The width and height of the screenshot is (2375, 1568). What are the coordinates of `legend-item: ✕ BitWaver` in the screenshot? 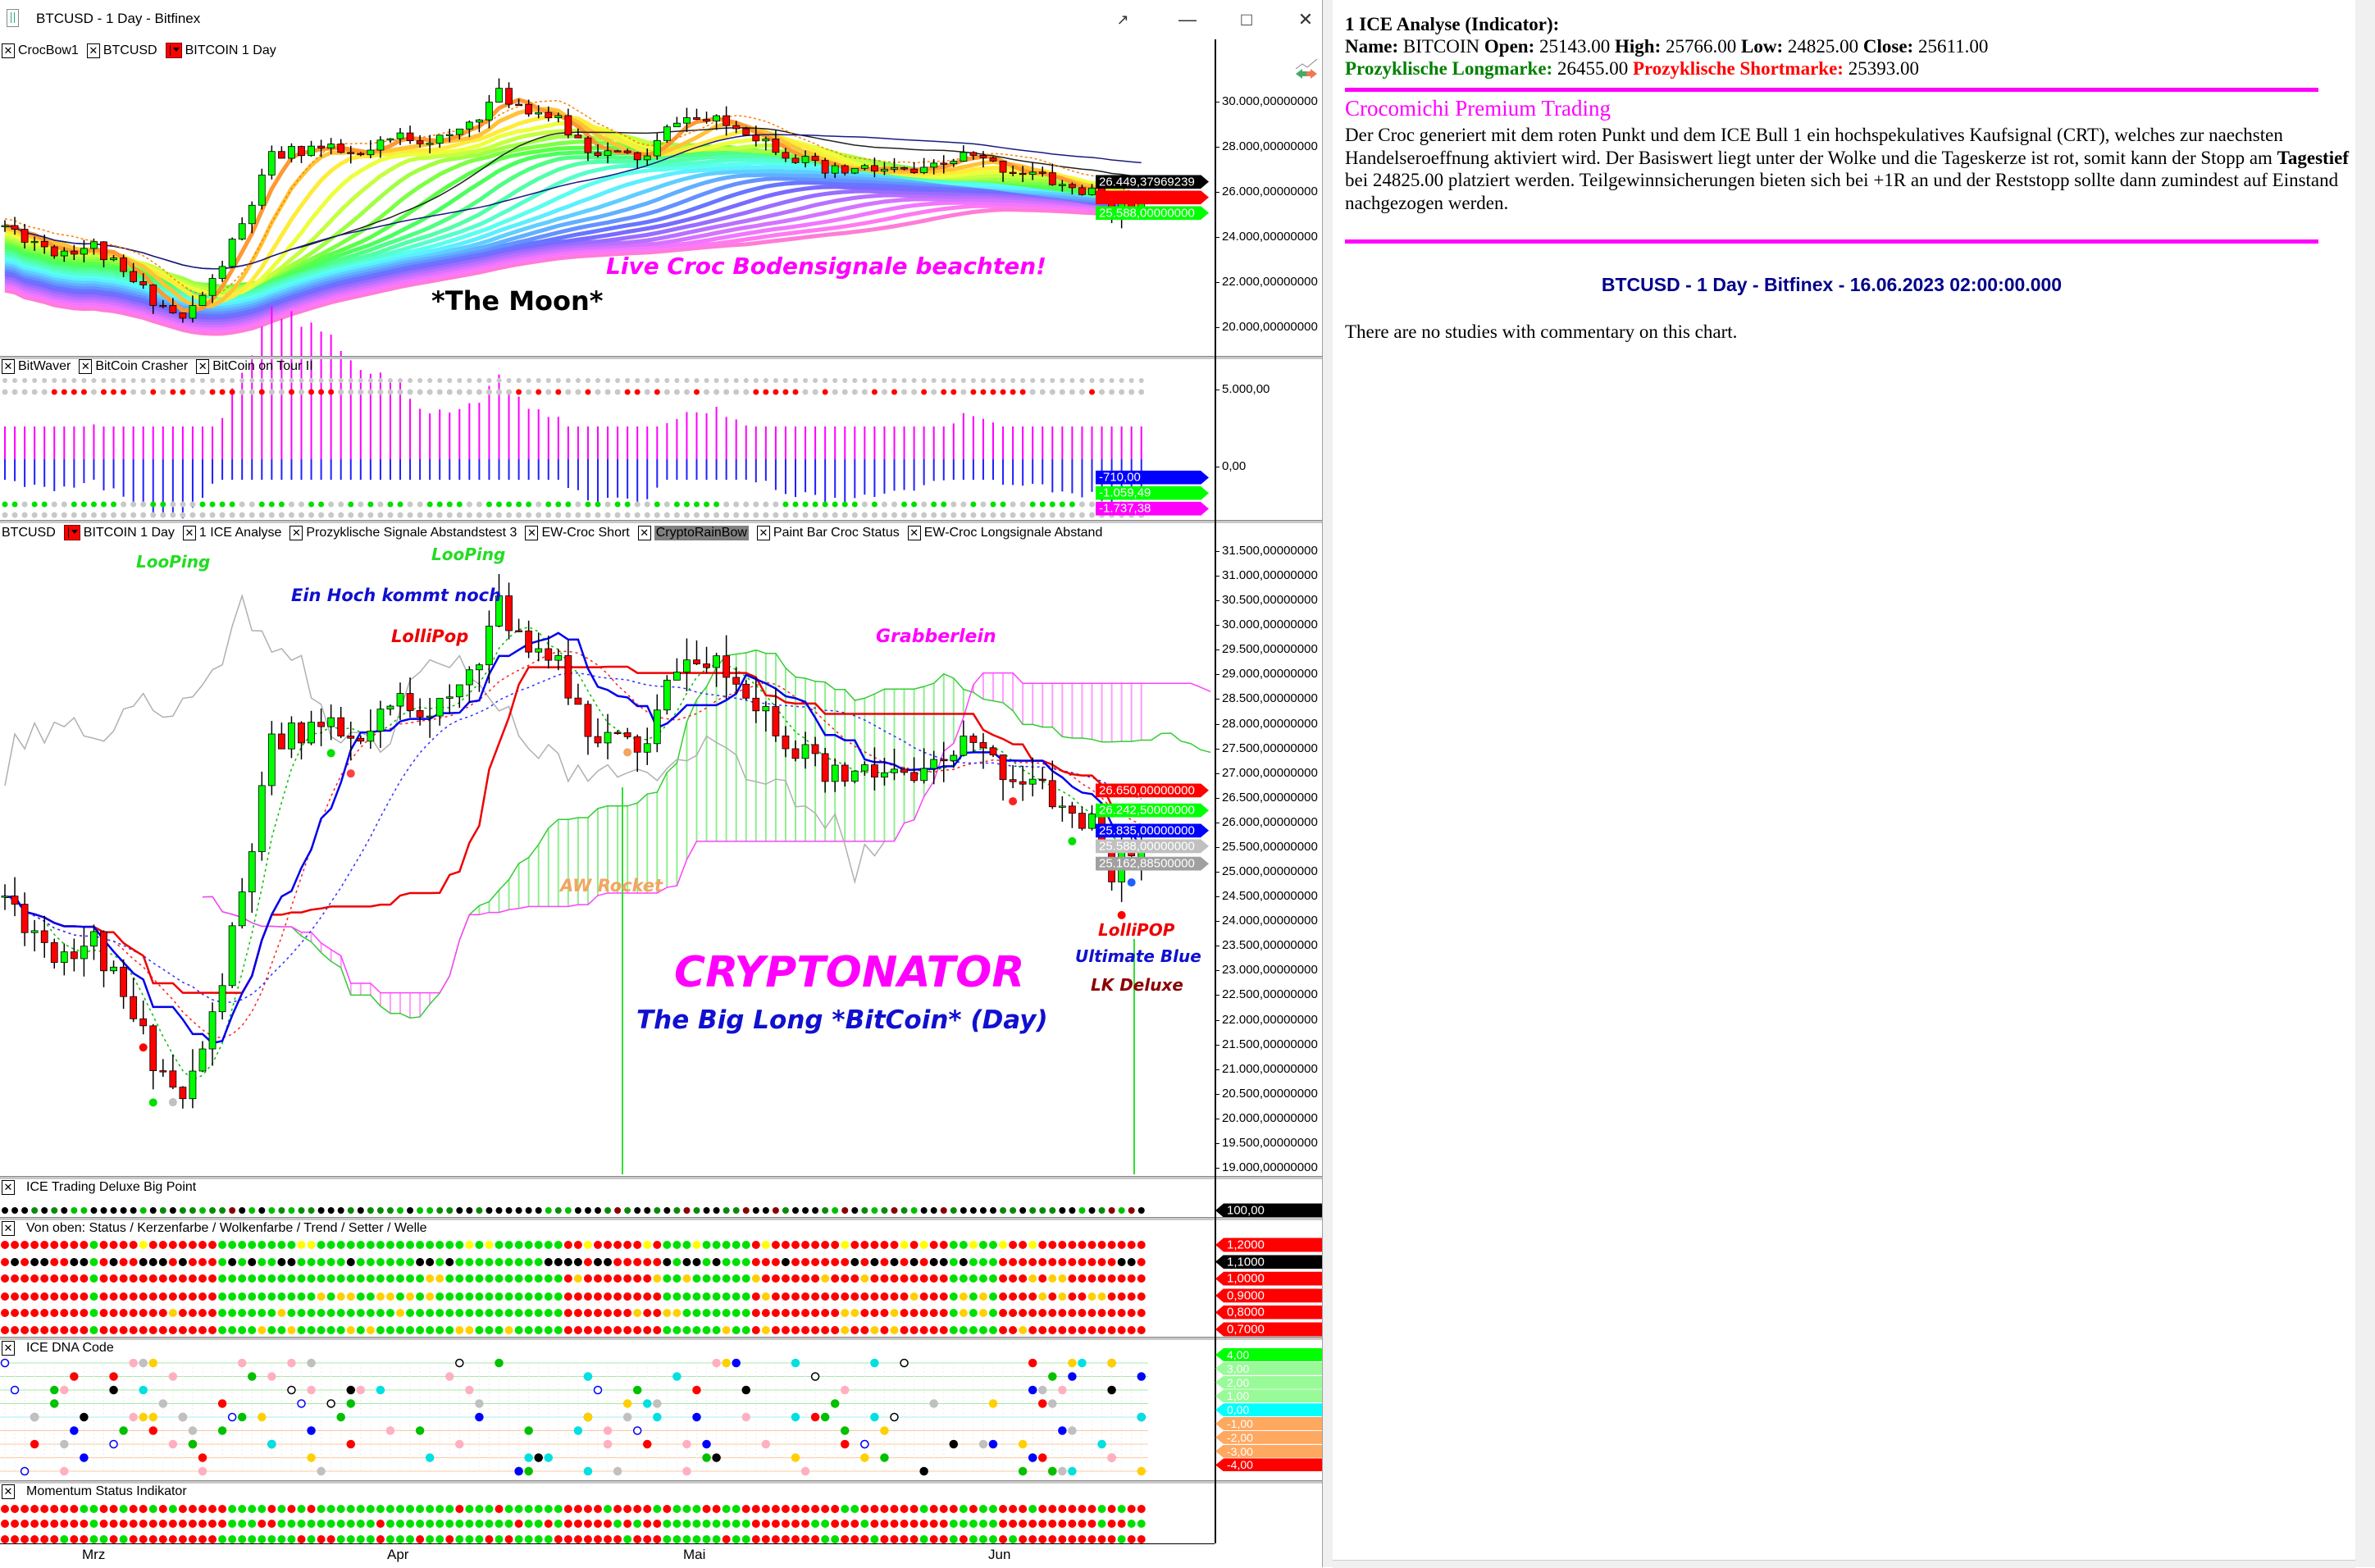 It's located at (36, 367).